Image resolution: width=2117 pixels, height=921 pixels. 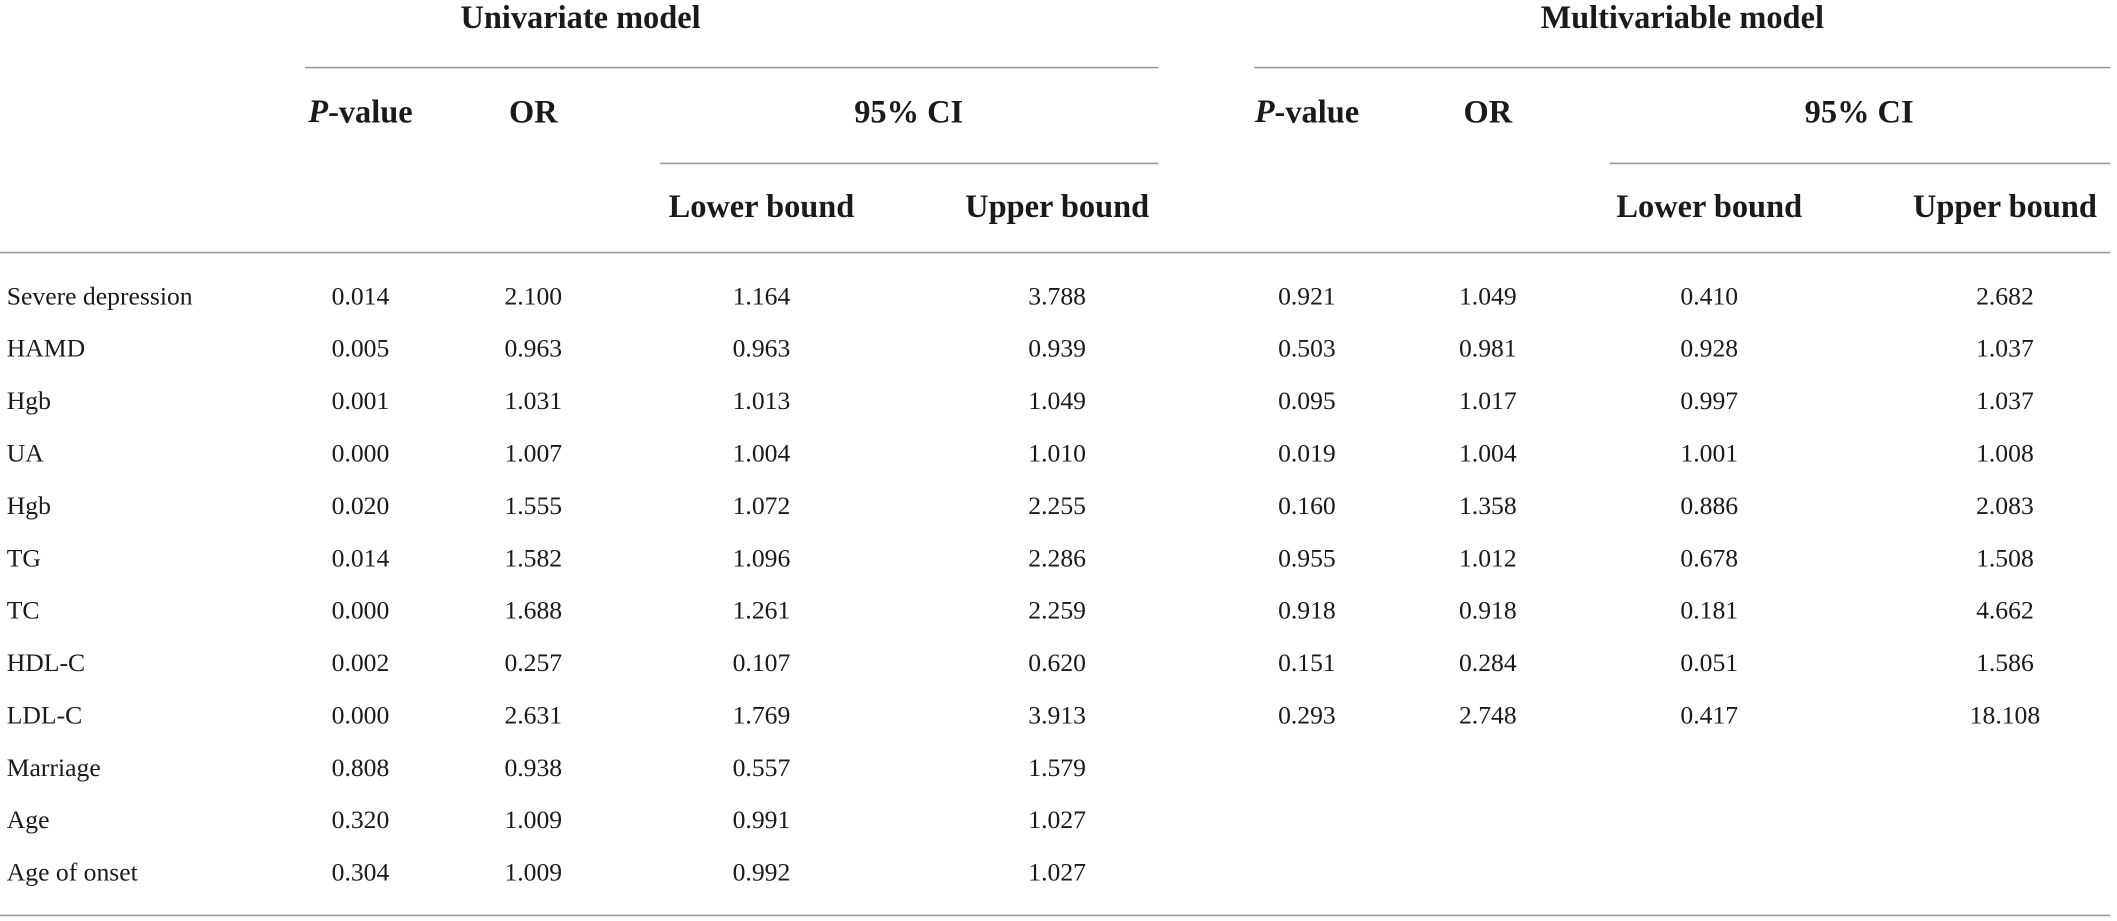 I want to click on cell: 0.293, so click(x=1307, y=714).